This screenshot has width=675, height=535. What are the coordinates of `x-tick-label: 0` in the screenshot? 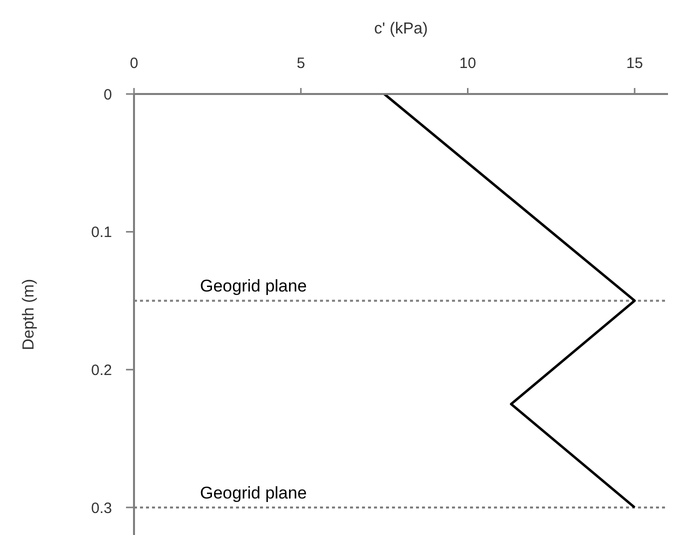 It's located at (134, 63).